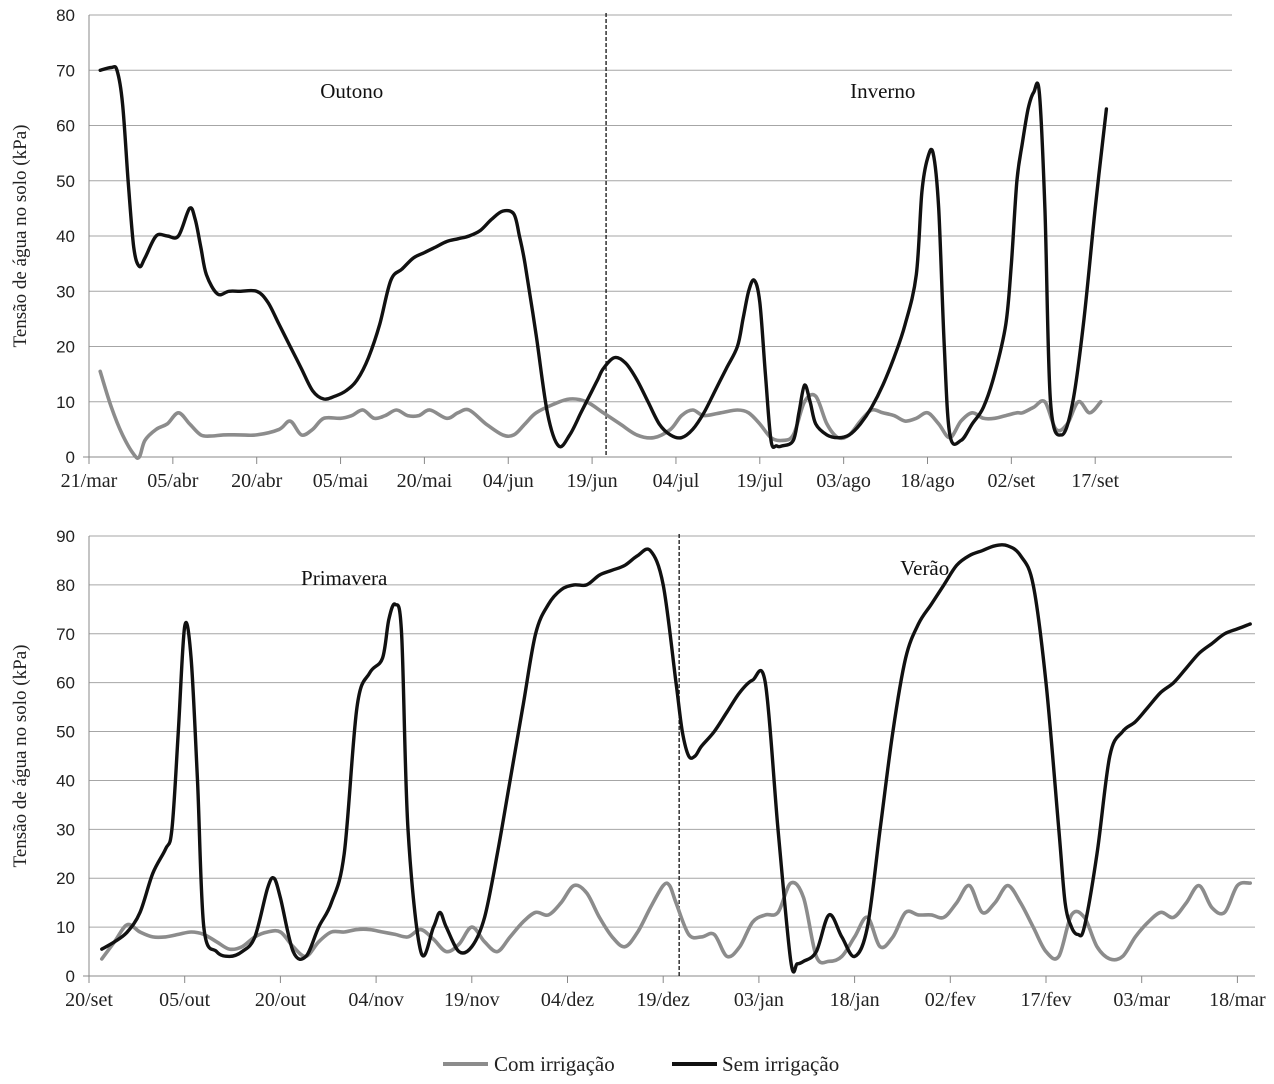 The height and width of the screenshot is (1084, 1274). I want to click on x-tick-label: 19/jun, so click(592, 481).